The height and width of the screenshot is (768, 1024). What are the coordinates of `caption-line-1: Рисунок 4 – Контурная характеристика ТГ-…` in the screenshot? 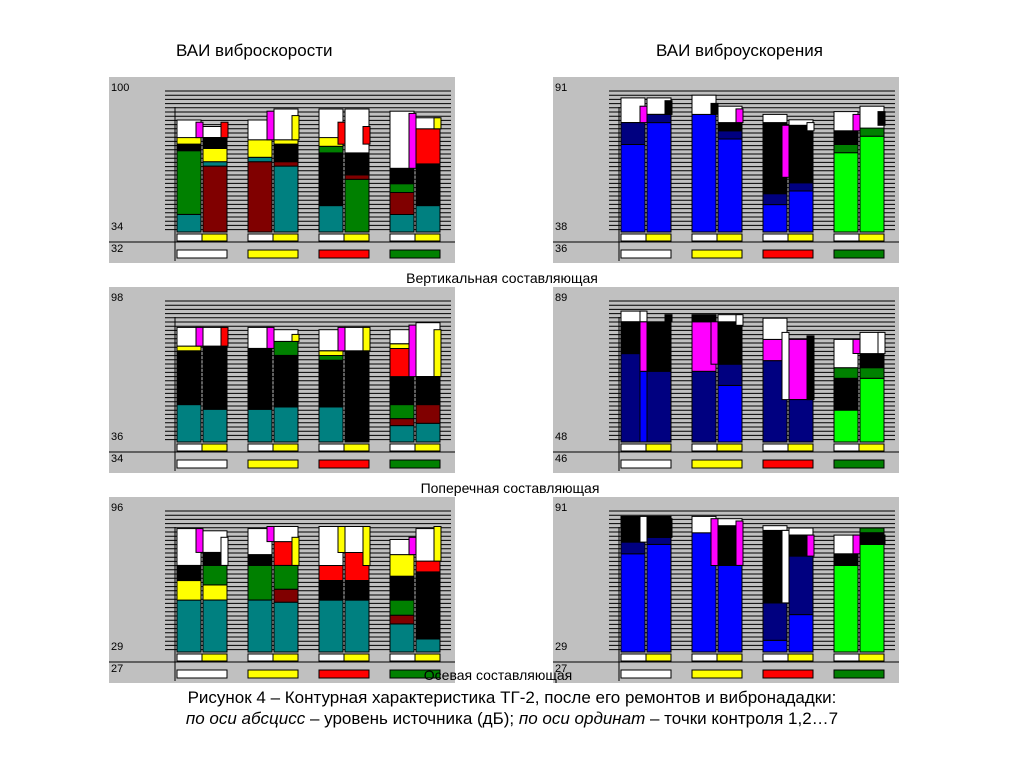 It's located at (512, 697).